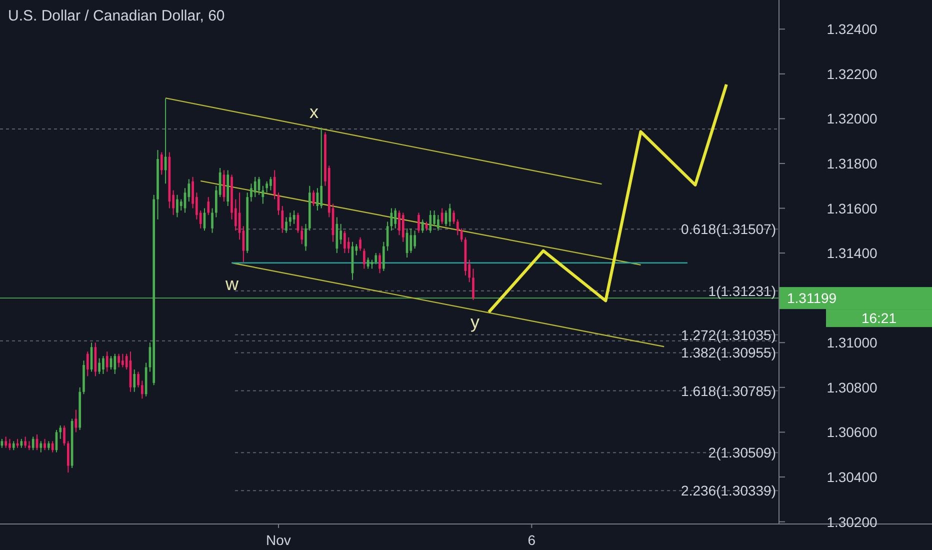 This screenshot has width=932, height=550. Describe the element at coordinates (475, 322) in the screenshot. I see `annotation: y` at that location.